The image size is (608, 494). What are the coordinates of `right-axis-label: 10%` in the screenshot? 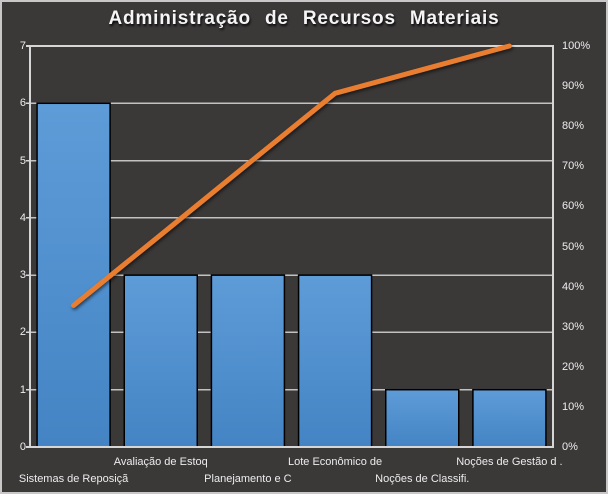 It's located at (573, 406).